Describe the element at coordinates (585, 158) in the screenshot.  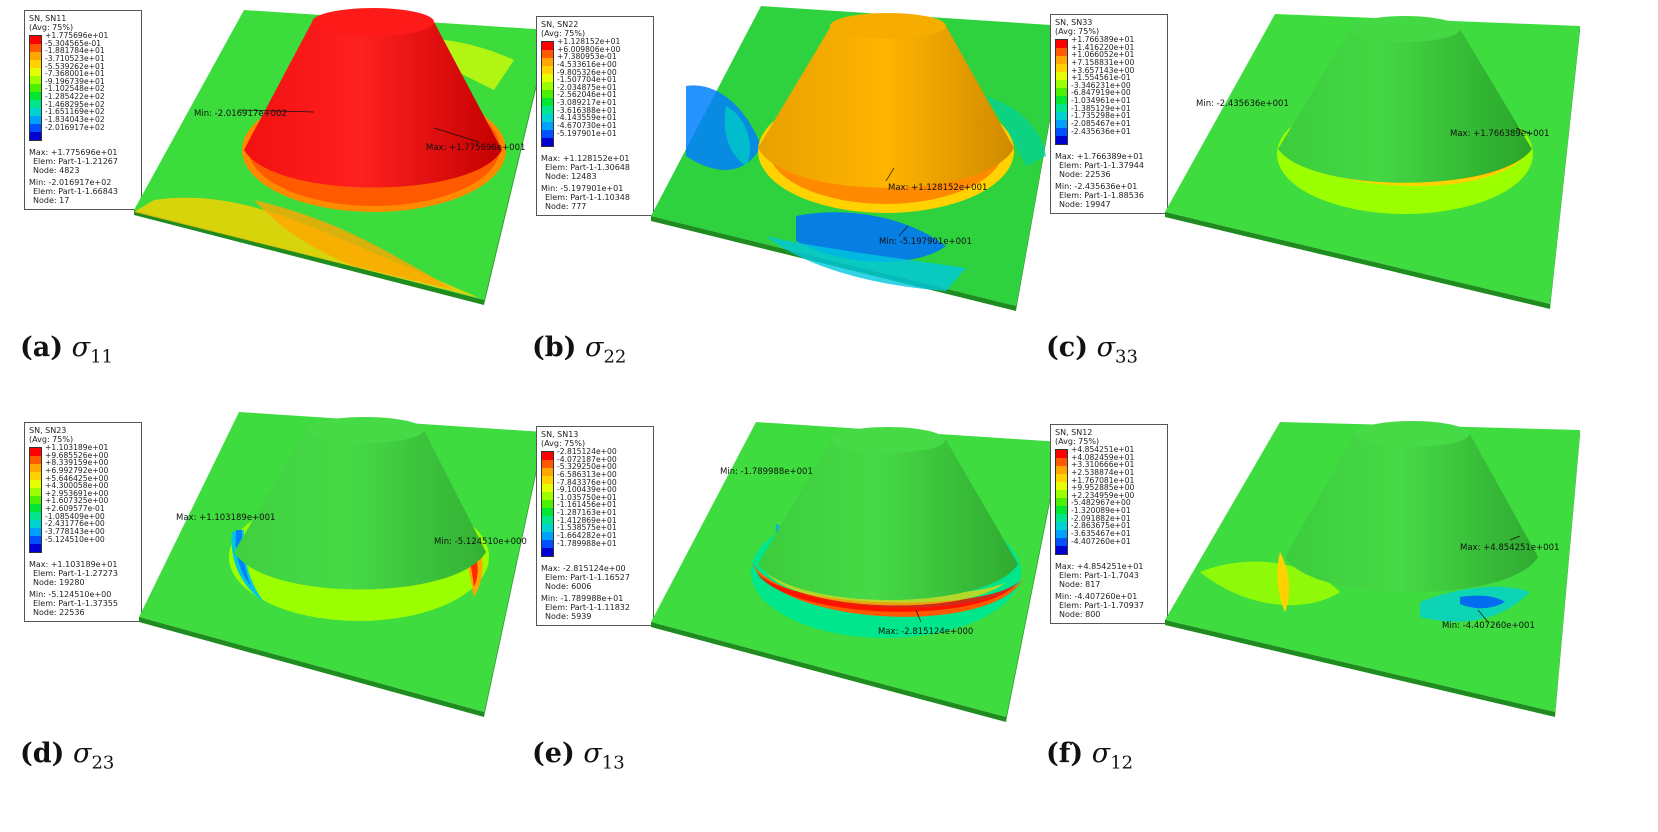
I see `max-value: Max: +1.128152e+01` at that location.